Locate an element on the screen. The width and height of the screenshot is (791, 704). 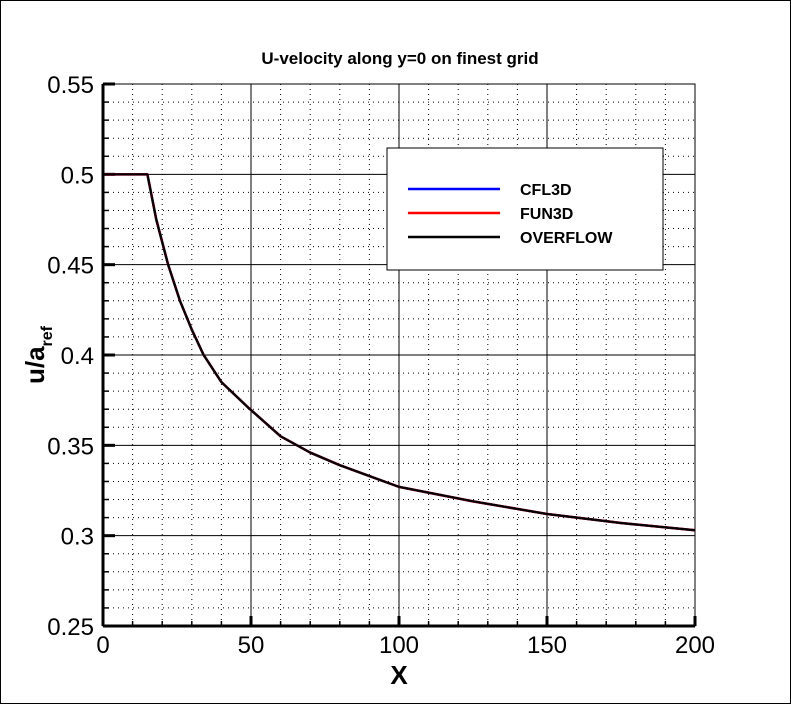
x-tick-label: 100 is located at coordinates (399, 645).